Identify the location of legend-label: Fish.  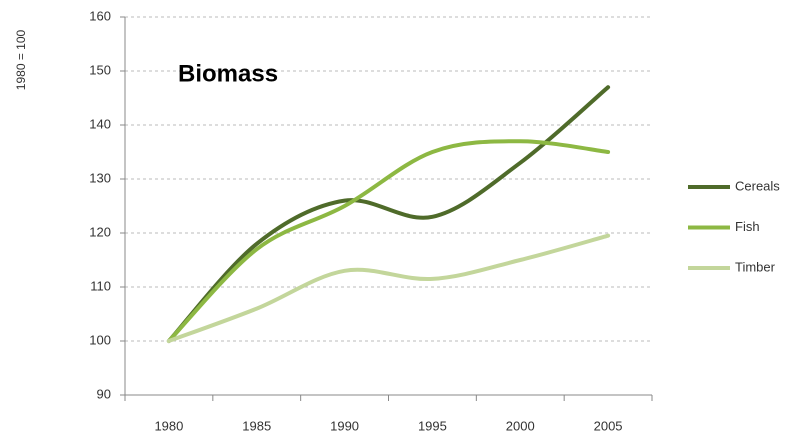
(747, 226).